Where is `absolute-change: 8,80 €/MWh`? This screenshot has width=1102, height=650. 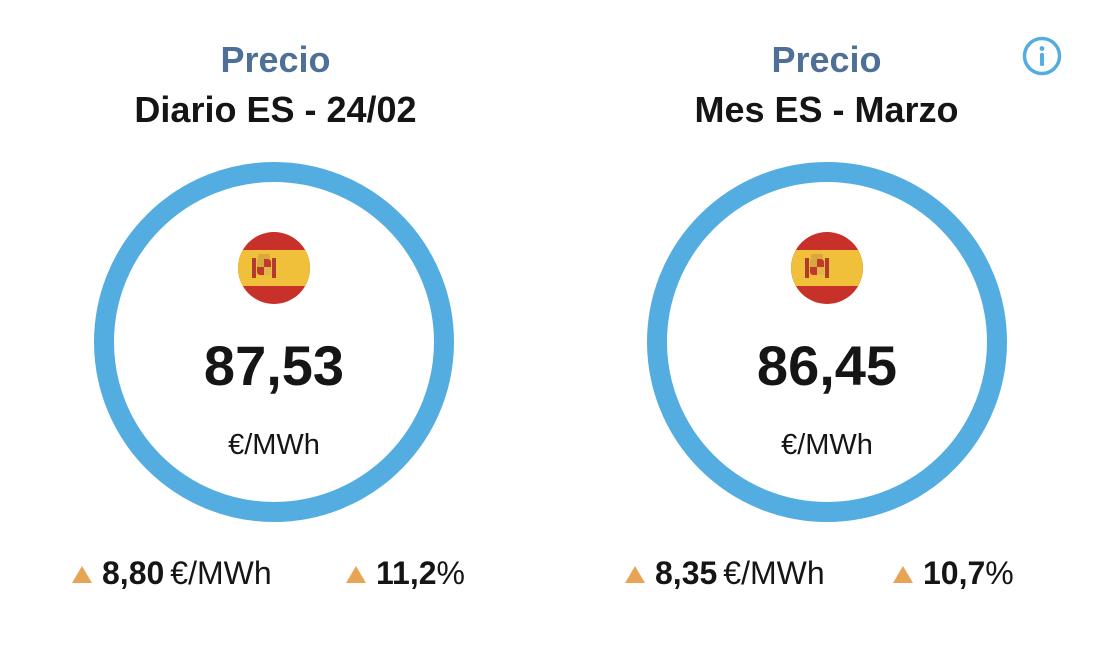 absolute-change: 8,80 €/MWh is located at coordinates (172, 572).